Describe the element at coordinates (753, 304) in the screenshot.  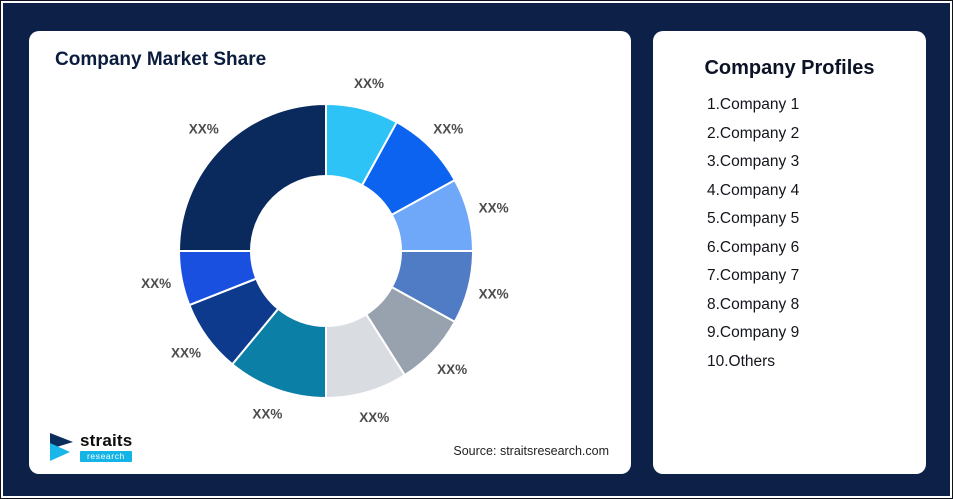
I see `profile-list-item: 8.Company 8` at that location.